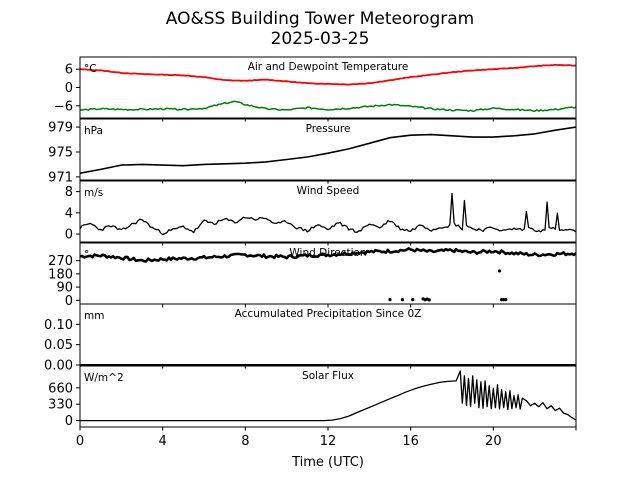 Image resolution: width=640 pixels, height=480 pixels. What do you see at coordinates (327, 462) in the screenshot?
I see `x-axis-label: Time (UTC)` at bounding box center [327, 462].